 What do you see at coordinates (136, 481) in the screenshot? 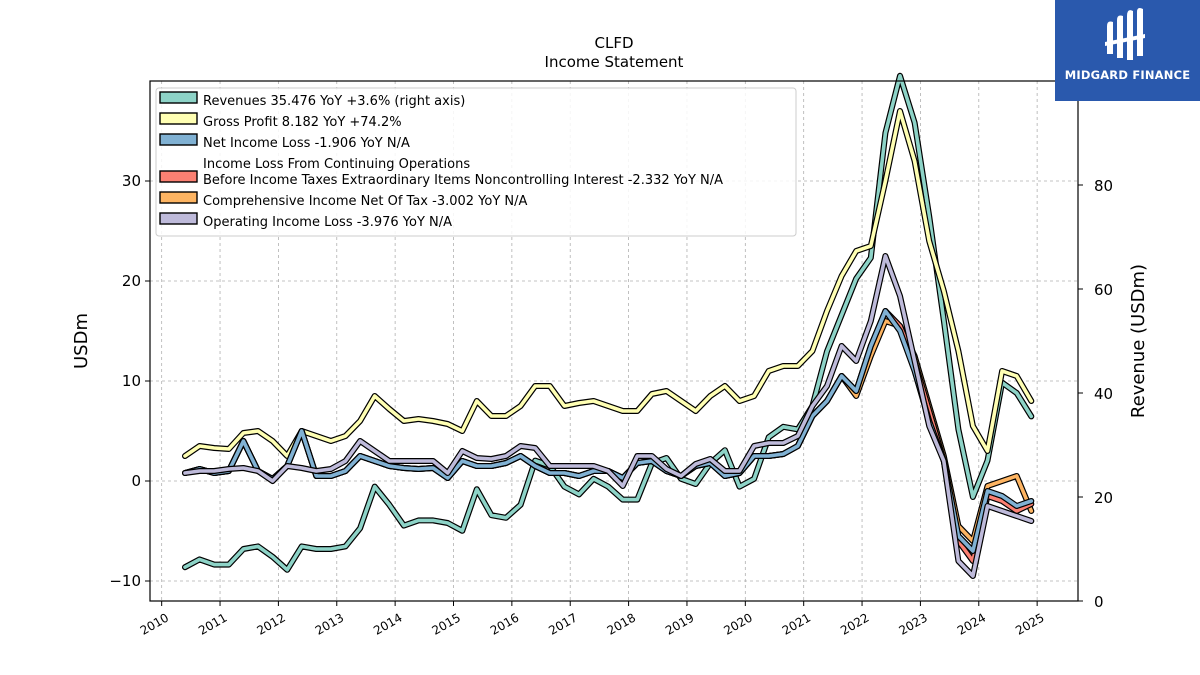
I see `left-tick-label: 0` at bounding box center [136, 481].